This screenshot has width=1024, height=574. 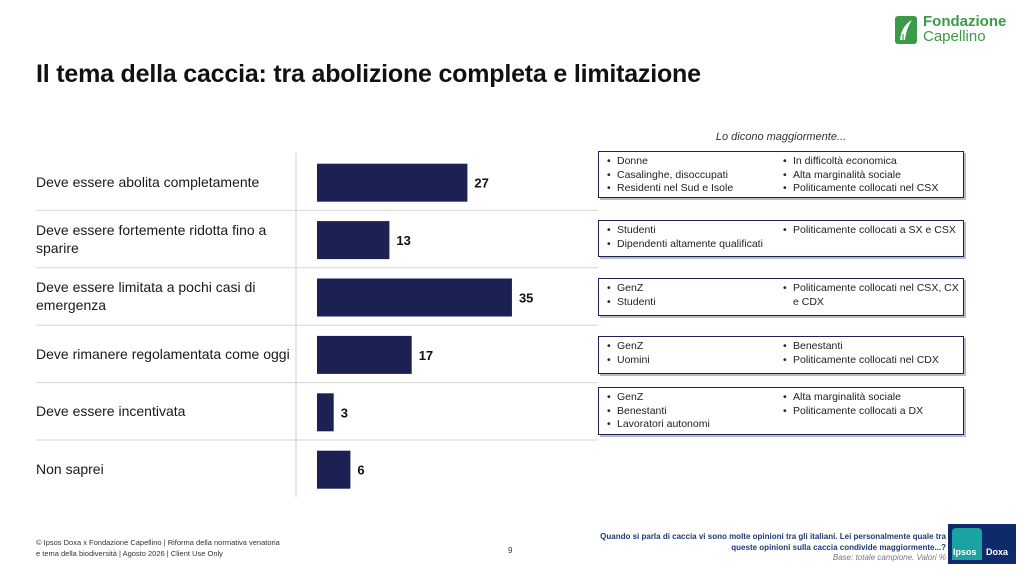 I want to click on note-column-right: Politicamente collocati a SX e CSX, so click(x=870, y=231).